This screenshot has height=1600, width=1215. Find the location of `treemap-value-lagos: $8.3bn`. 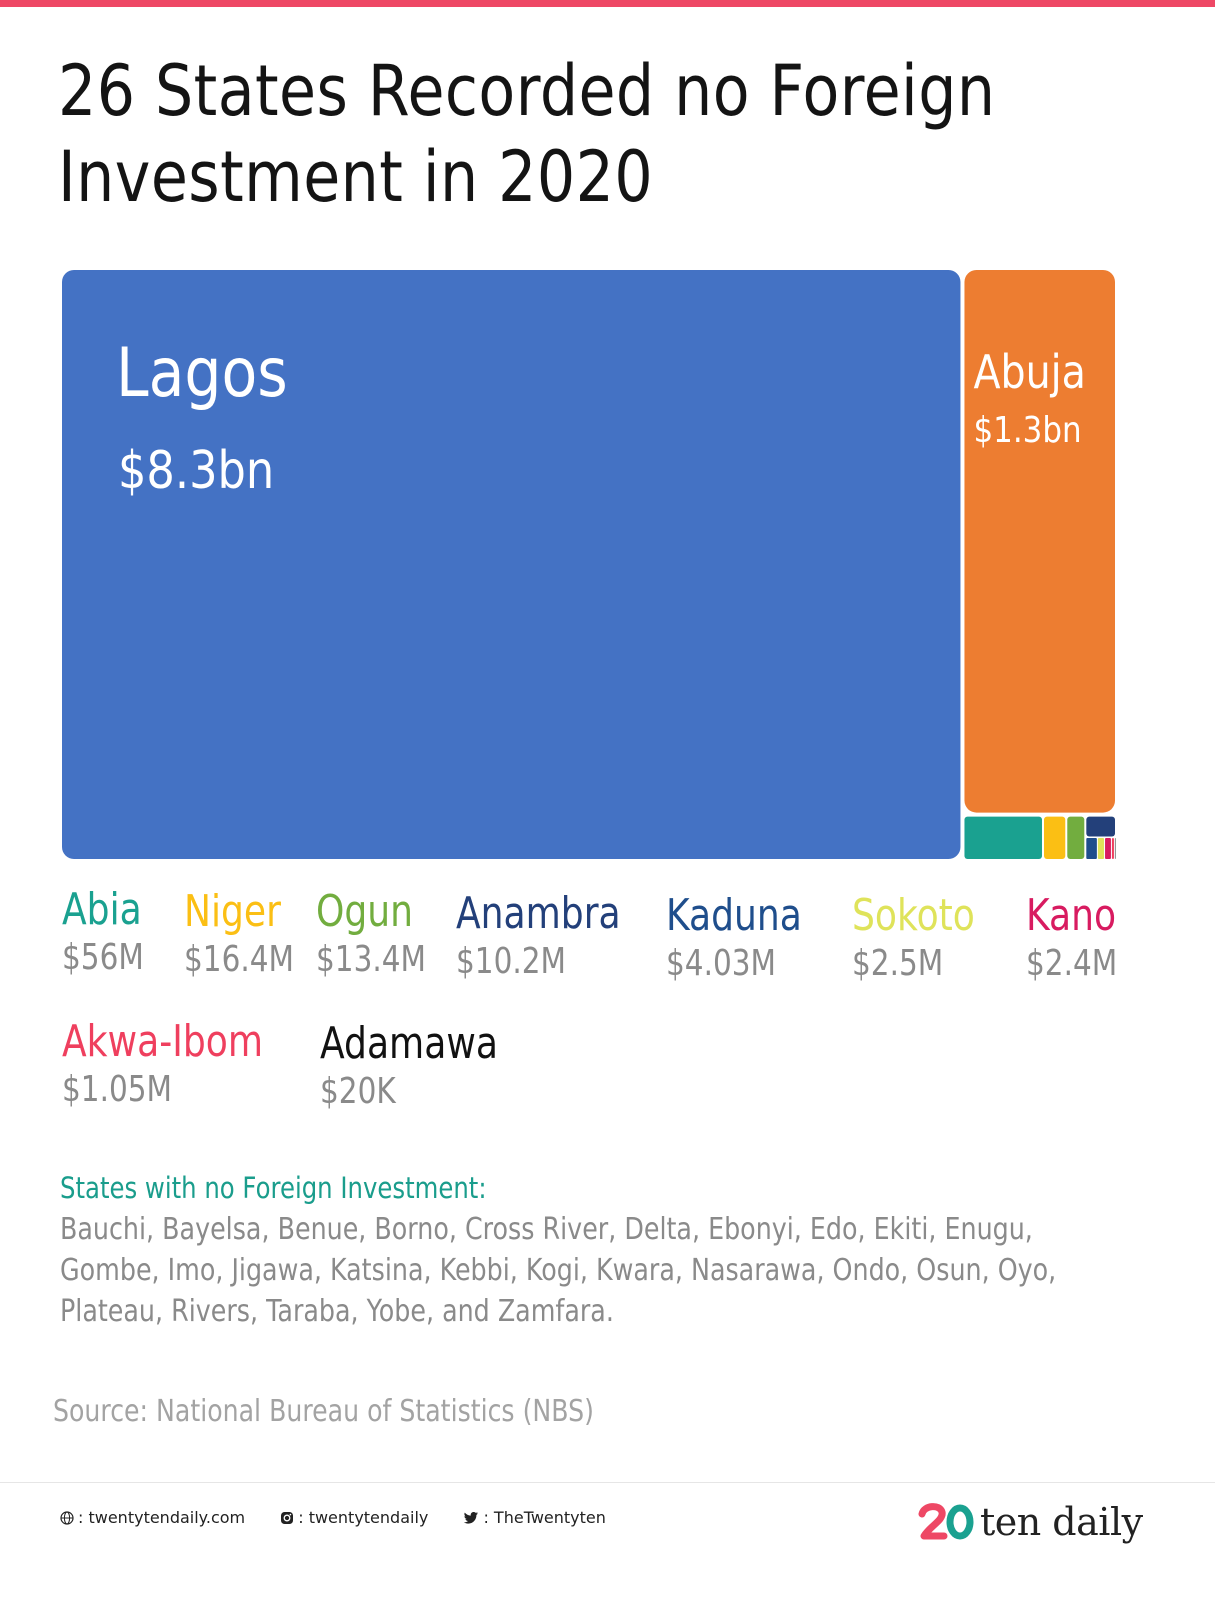

treemap-value-lagos: $8.3bn is located at coordinates (196, 471).